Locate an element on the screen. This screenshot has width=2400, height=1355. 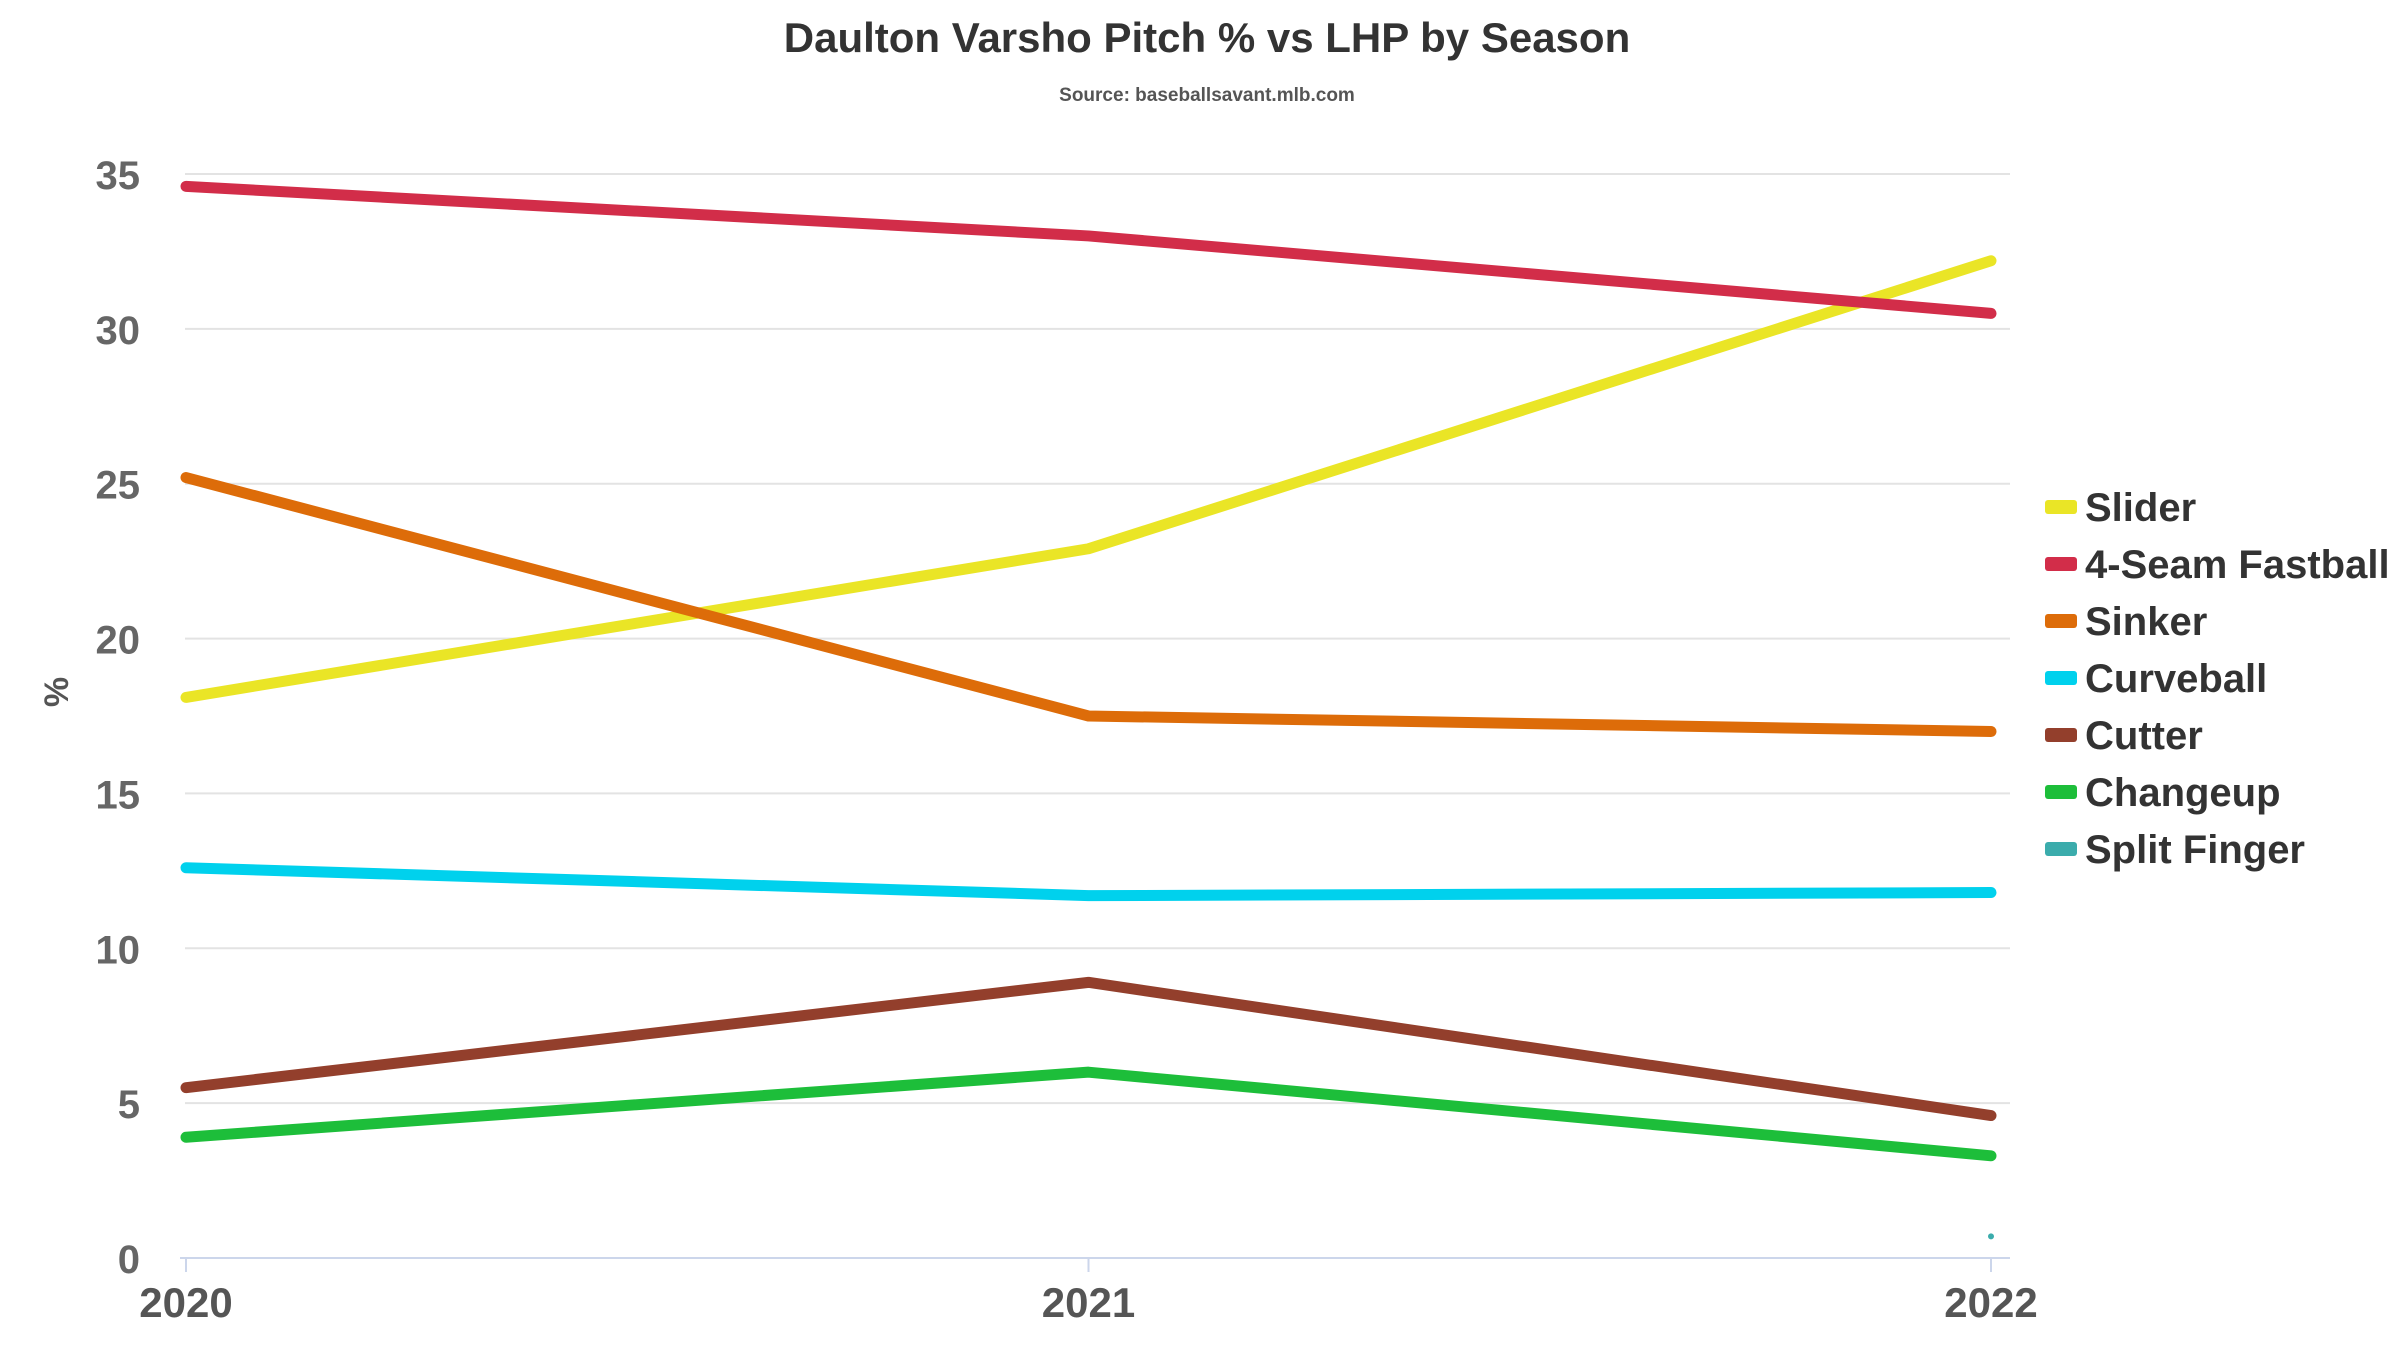
x-tick-label: 2021 is located at coordinates (1088, 1302).